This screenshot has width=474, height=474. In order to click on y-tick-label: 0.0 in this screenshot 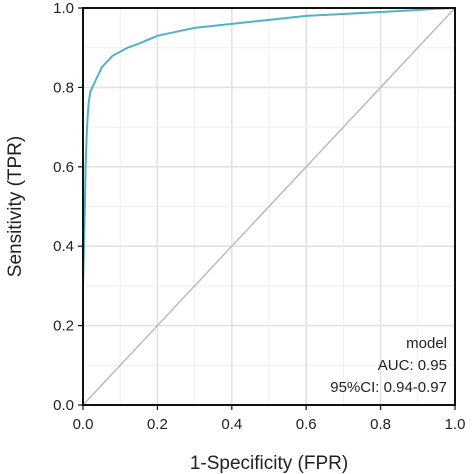, I will do `click(63, 405)`.